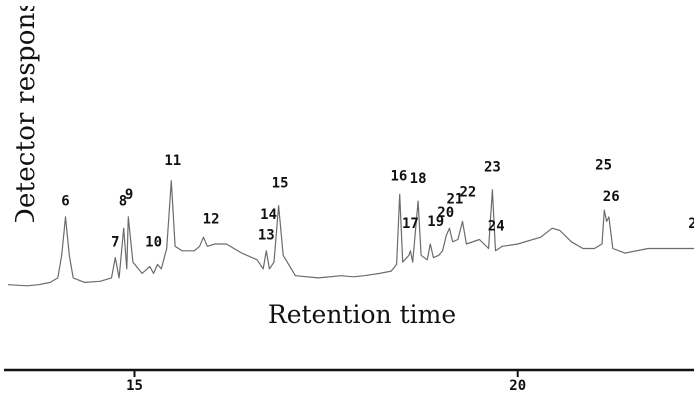  I want to click on peak-label-21: 21, so click(454, 199).